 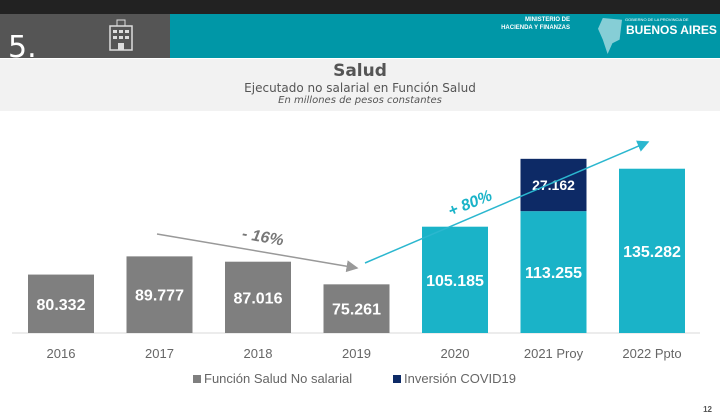 I want to click on data-label: 80.332, so click(x=61, y=305).